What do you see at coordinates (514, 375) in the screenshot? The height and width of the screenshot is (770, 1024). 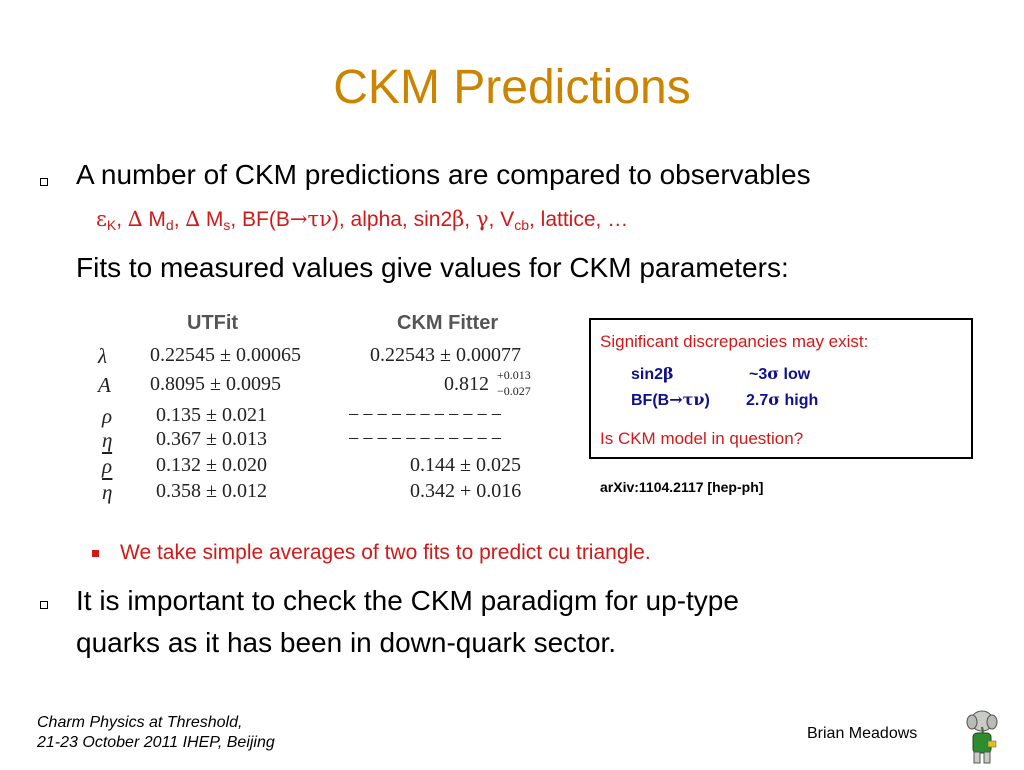 I see `table-cell-upper-error: +0.013` at bounding box center [514, 375].